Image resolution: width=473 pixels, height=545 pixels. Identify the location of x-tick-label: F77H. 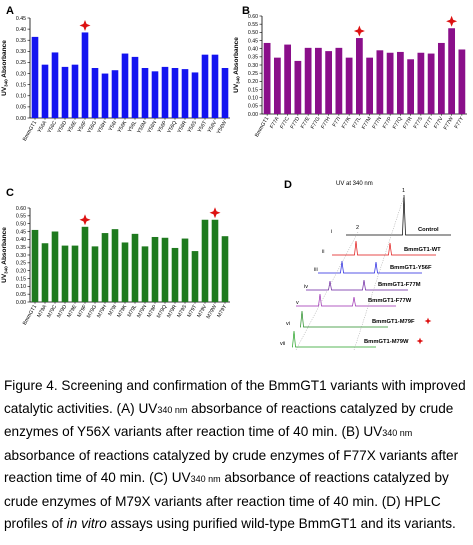
(326, 123).